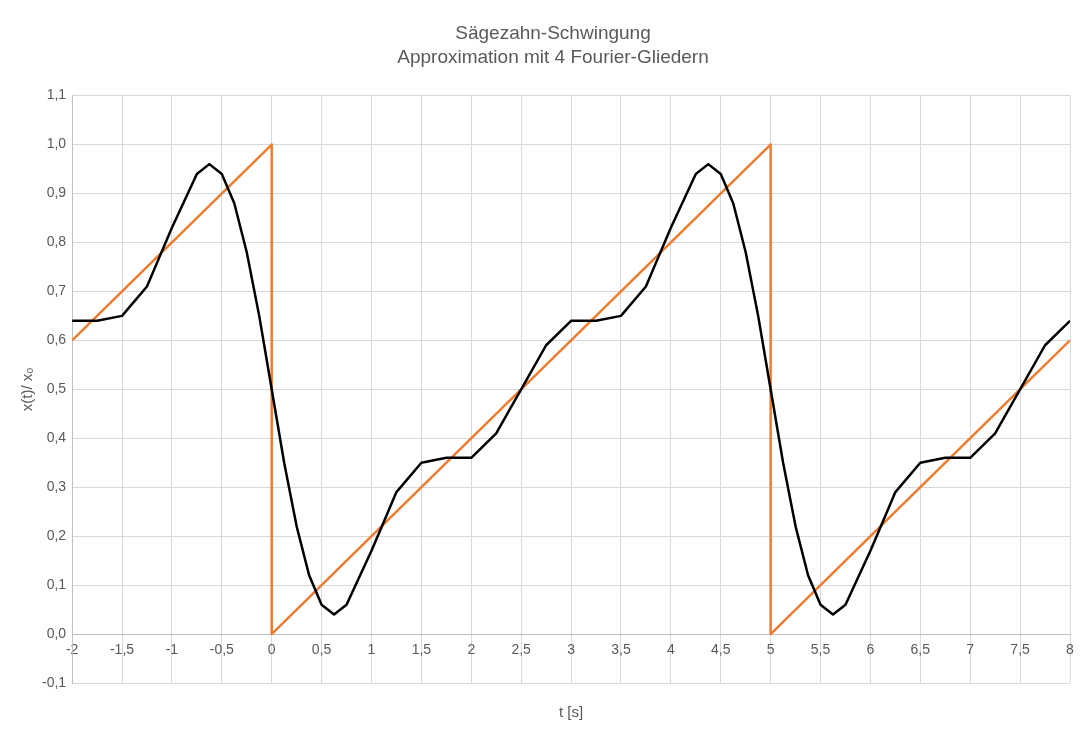 The width and height of the screenshot is (1084, 738). Describe the element at coordinates (571, 649) in the screenshot. I see `x-tick-label: 3` at that location.